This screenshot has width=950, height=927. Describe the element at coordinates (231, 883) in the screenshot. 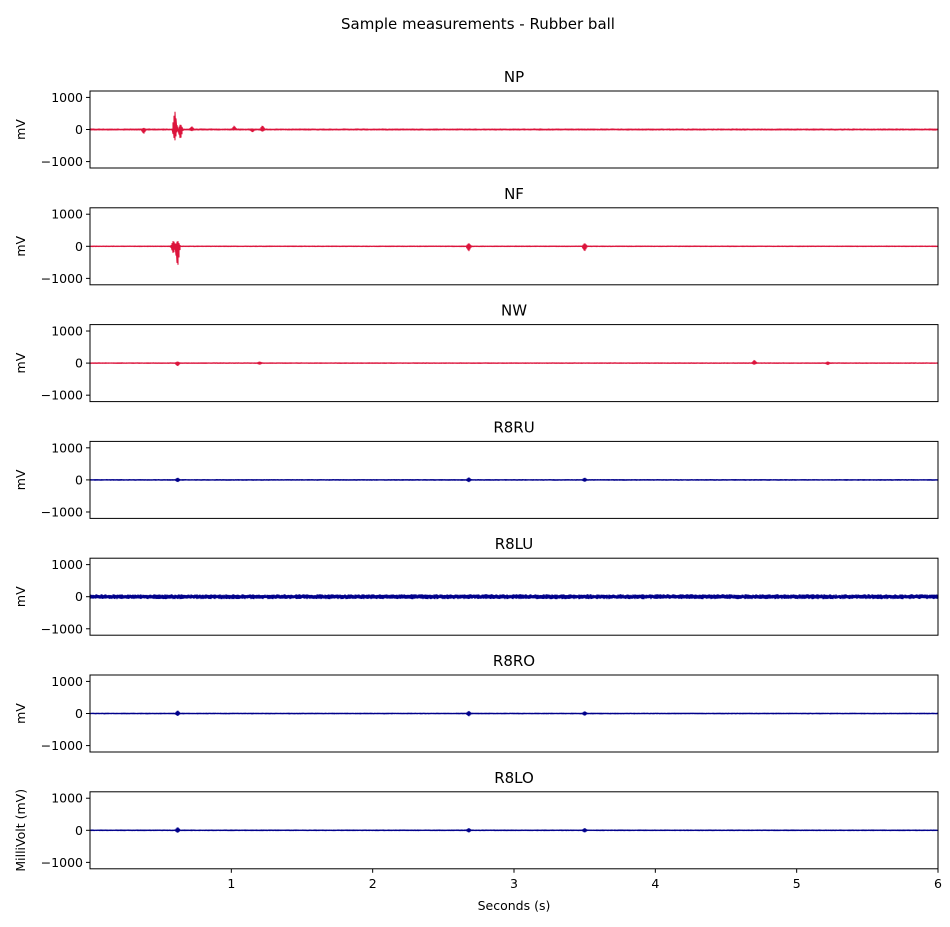

I see `x-tick-label: 1` at that location.